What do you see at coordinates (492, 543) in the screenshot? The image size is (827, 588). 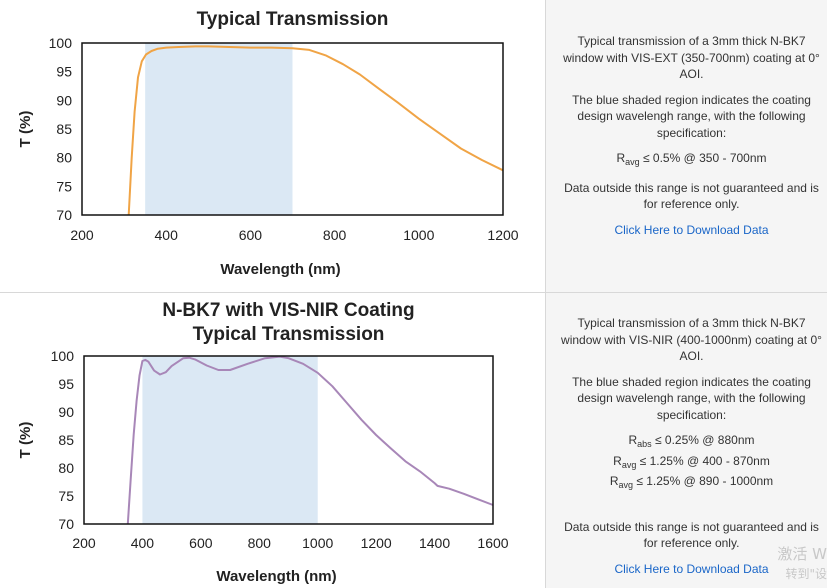 I see `x-tick-label: 1600` at bounding box center [492, 543].